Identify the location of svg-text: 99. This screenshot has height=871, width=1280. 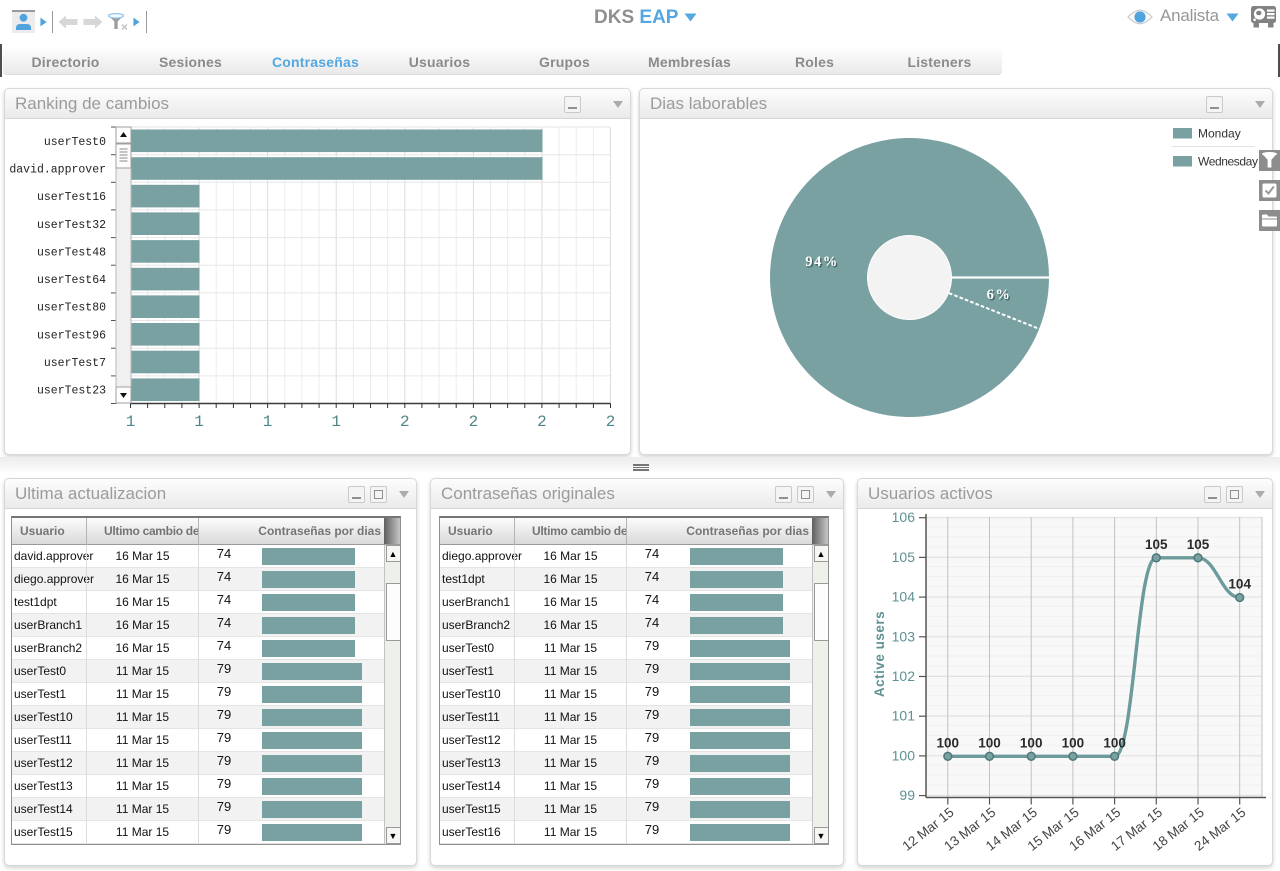
(907, 795).